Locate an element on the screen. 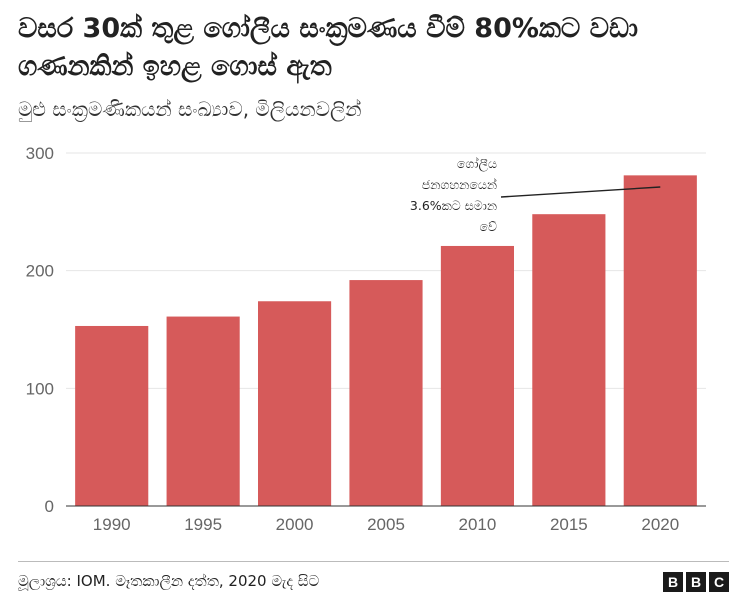 This screenshot has width=747, height=605. x-tick-label: 2015 is located at coordinates (569, 524).